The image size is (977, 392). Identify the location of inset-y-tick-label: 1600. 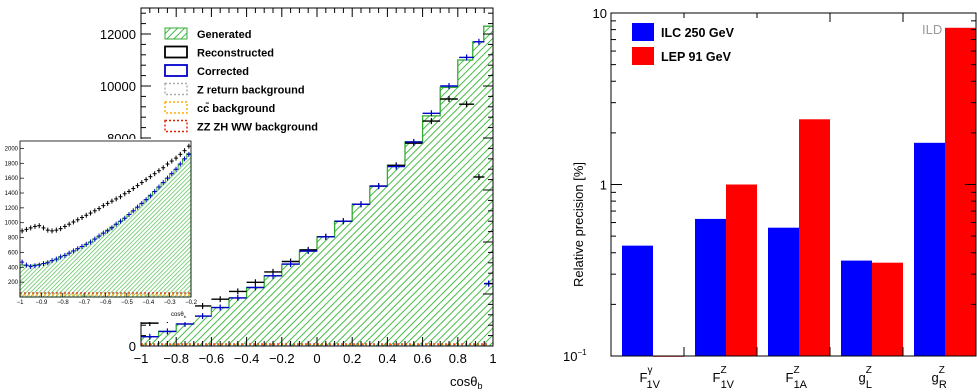
(12, 179).